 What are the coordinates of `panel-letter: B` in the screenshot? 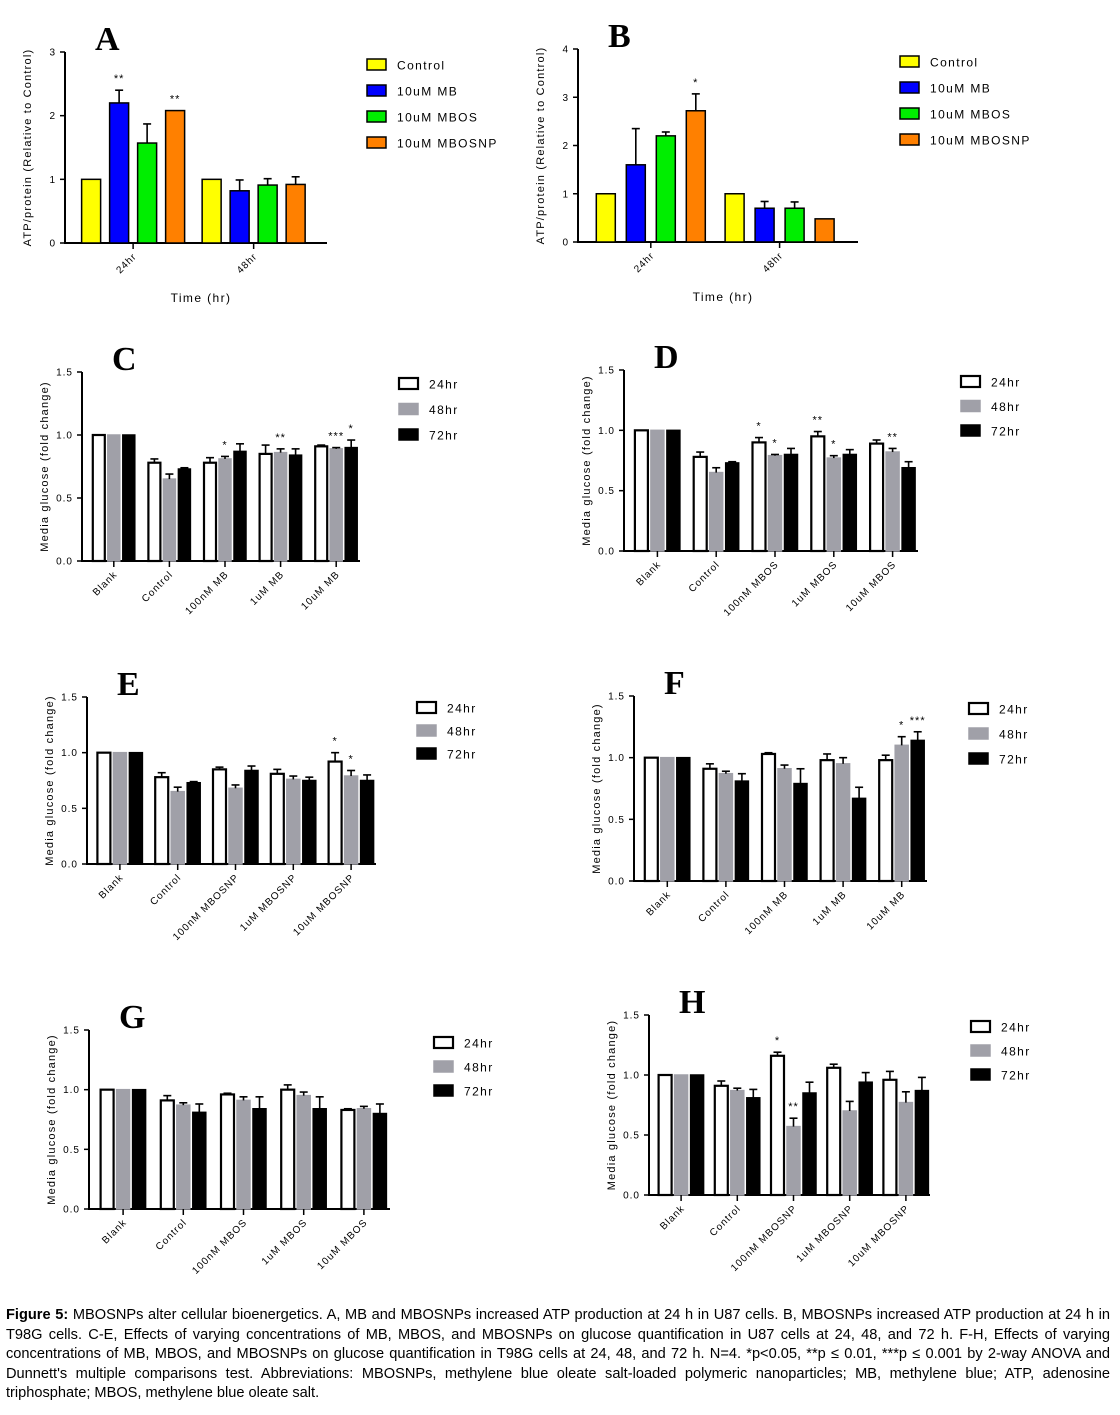 It's located at (619, 36).